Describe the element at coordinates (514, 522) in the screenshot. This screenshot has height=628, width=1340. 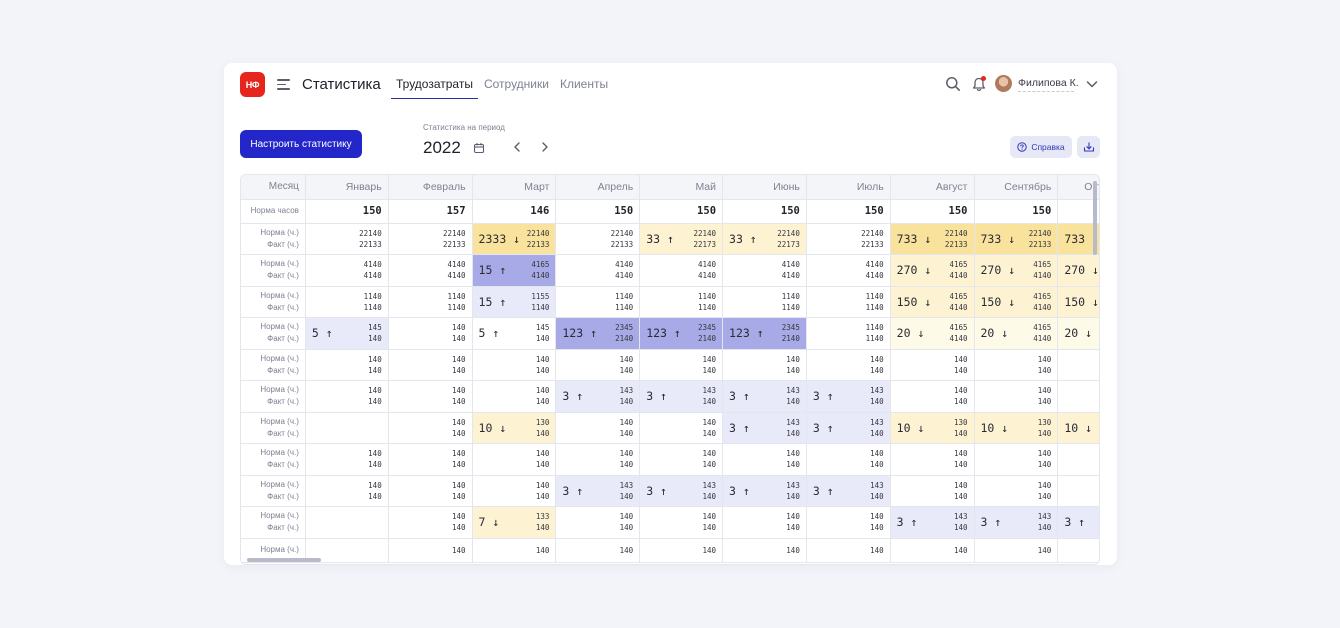
I see `table-cell: 133 140 7 ↓` at that location.